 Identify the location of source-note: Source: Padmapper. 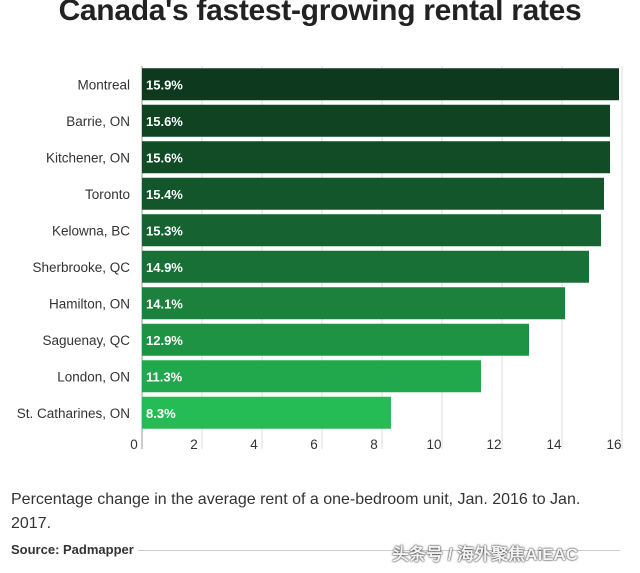
(72, 549).